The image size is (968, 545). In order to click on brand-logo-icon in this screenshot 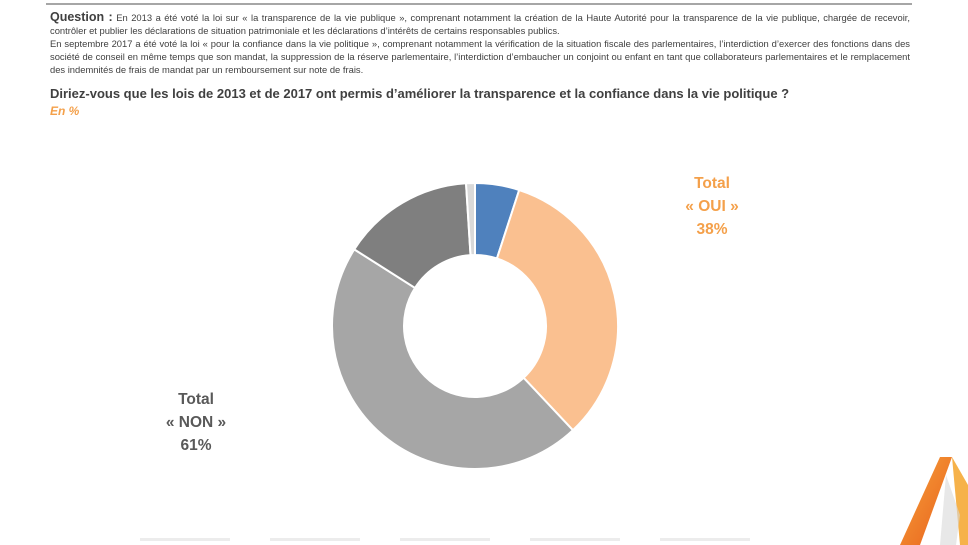, I will do `click(934, 501)`.